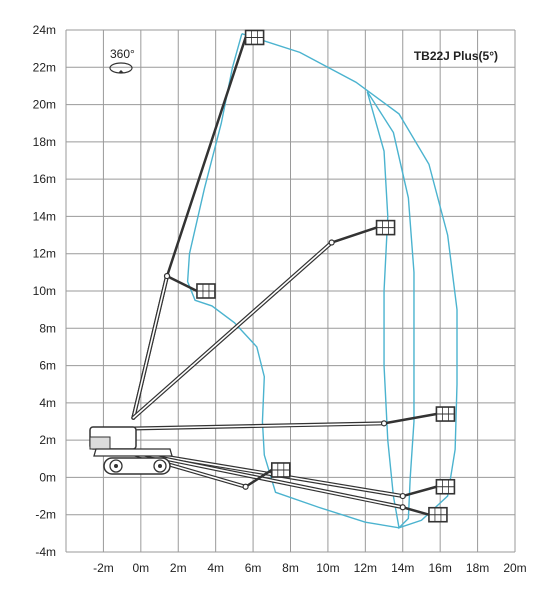  Describe the element at coordinates (47, 366) in the screenshot. I see `y-tick-label: 6m` at that location.